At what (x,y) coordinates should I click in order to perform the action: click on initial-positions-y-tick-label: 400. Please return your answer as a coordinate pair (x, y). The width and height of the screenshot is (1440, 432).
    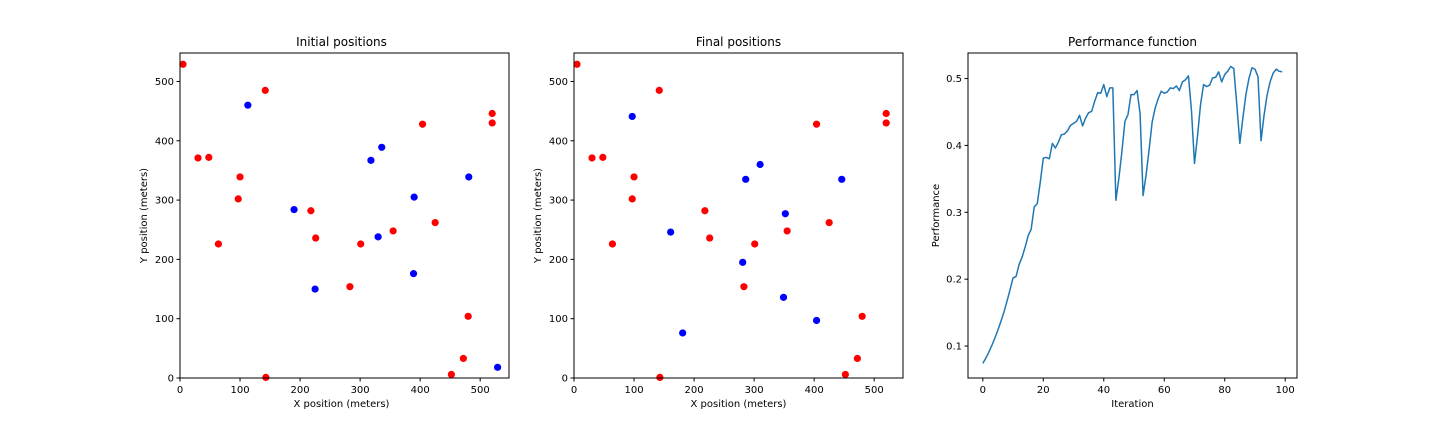
    Looking at the image, I should click on (164, 141).